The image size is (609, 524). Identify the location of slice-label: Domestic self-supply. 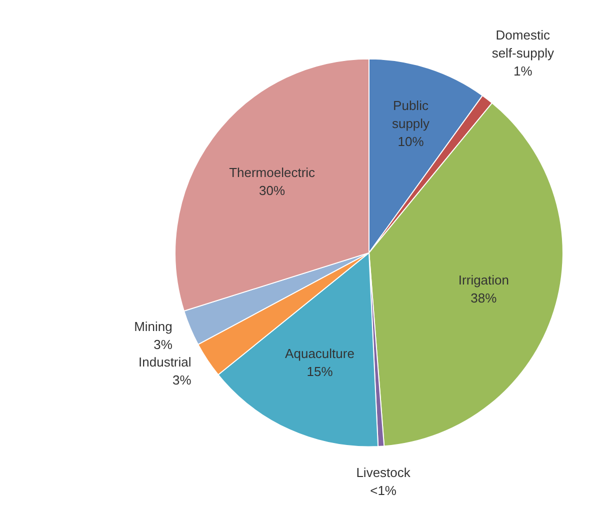
(523, 43).